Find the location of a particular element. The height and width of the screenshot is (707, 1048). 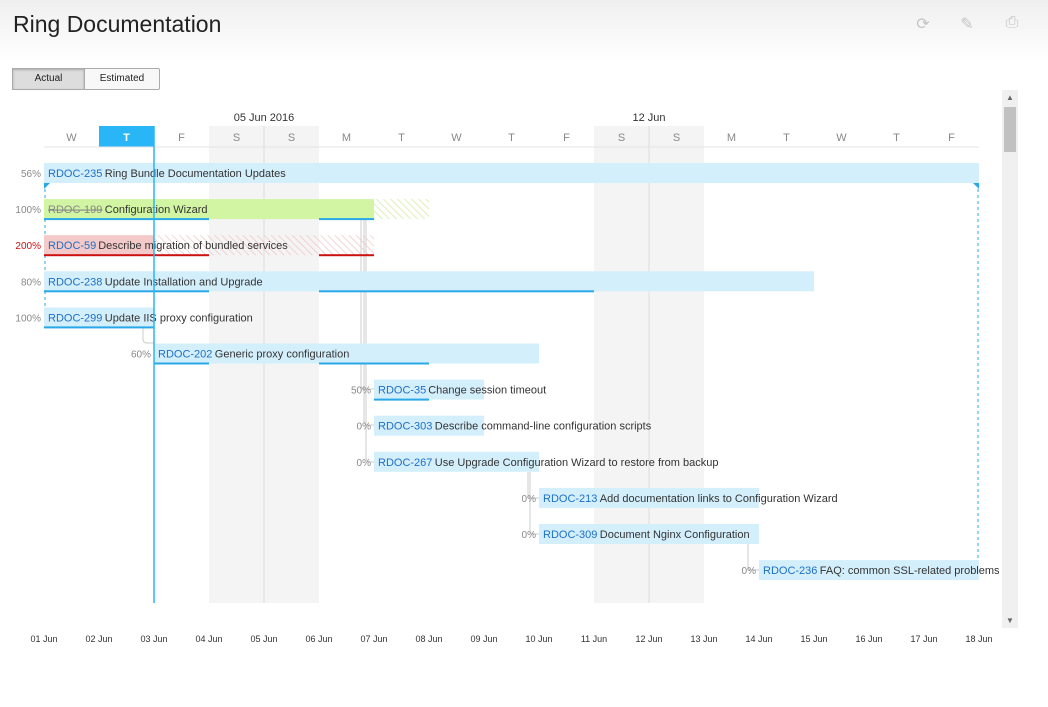

task-title: Describe migration of bundled services is located at coordinates (193, 246).